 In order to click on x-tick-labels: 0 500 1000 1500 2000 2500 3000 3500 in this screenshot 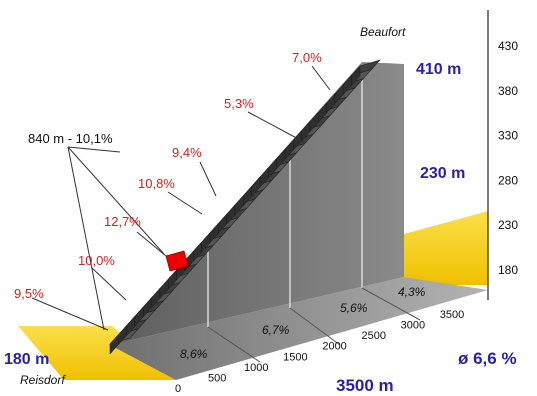, I will do `click(319, 352)`.